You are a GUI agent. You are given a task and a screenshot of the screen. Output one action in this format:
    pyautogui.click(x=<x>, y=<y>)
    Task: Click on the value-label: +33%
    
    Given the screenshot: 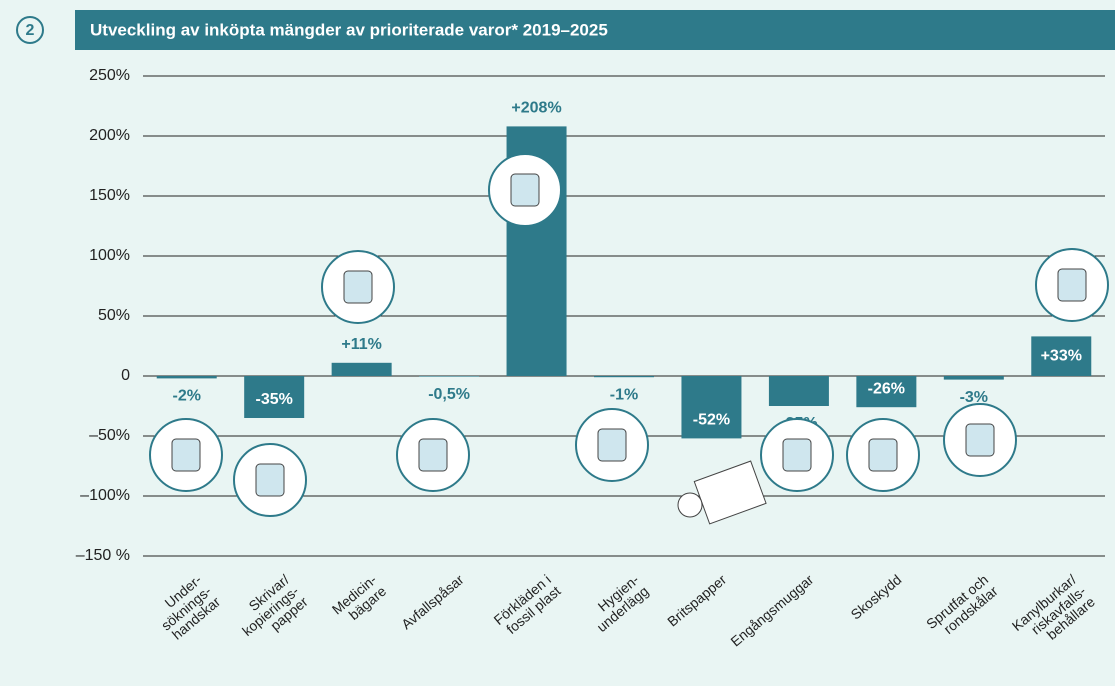 What is the action you would take?
    pyautogui.click(x=1061, y=356)
    